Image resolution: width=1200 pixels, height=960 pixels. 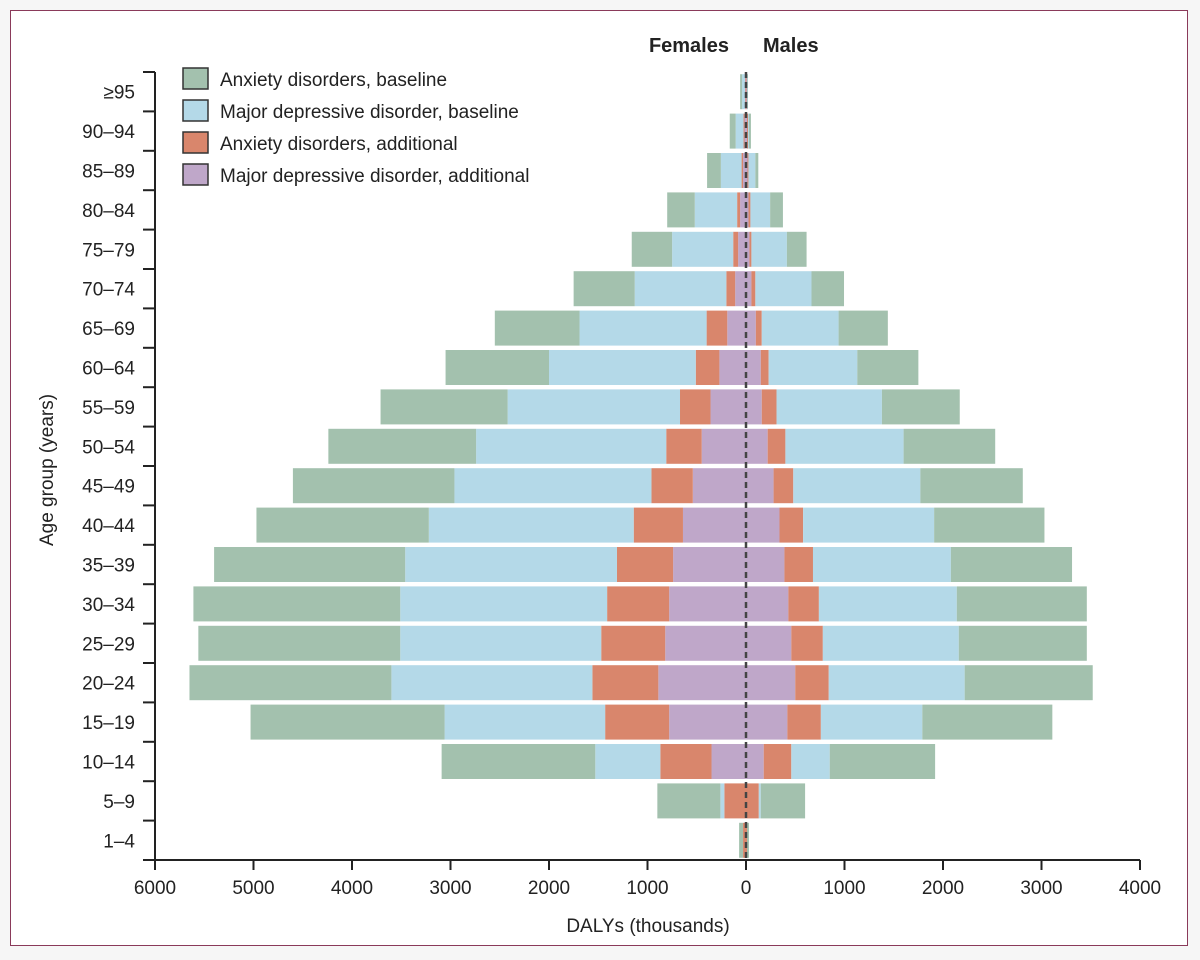 I want to click on x-tick-label-0: 6000, so click(x=155, y=888).